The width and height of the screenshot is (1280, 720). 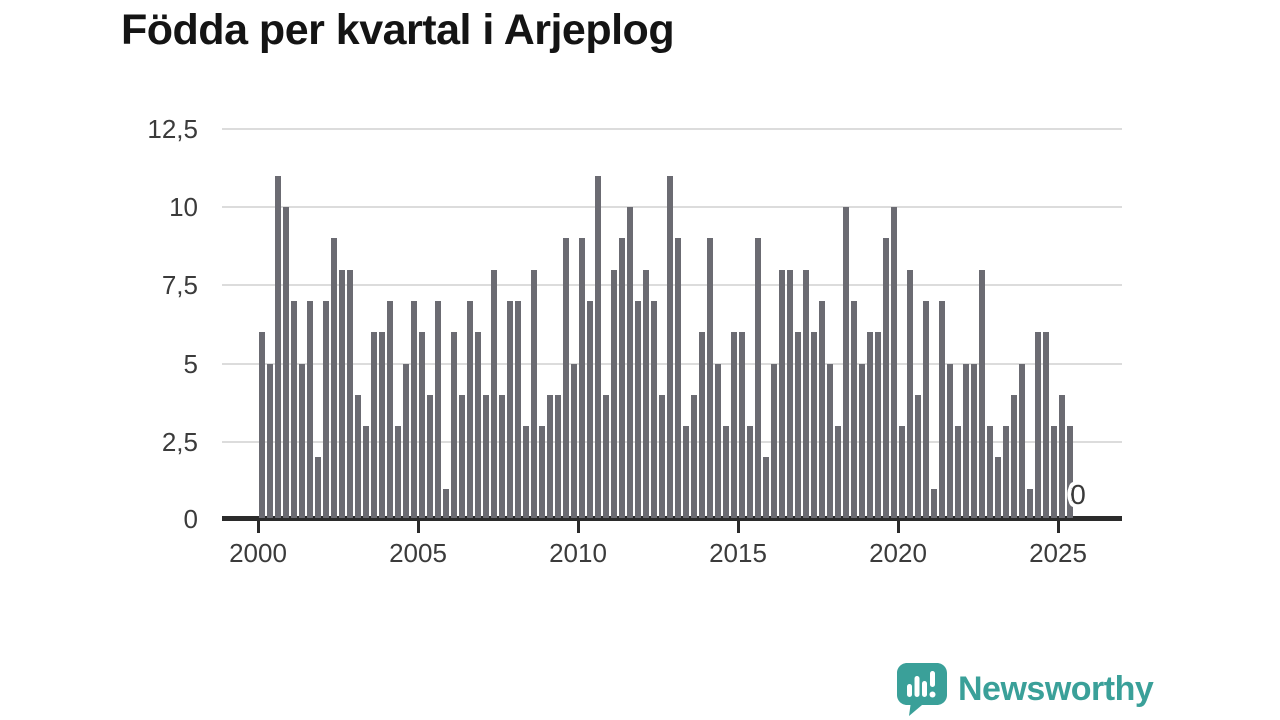 I want to click on bar-2008-q2, so click(x=526, y=472).